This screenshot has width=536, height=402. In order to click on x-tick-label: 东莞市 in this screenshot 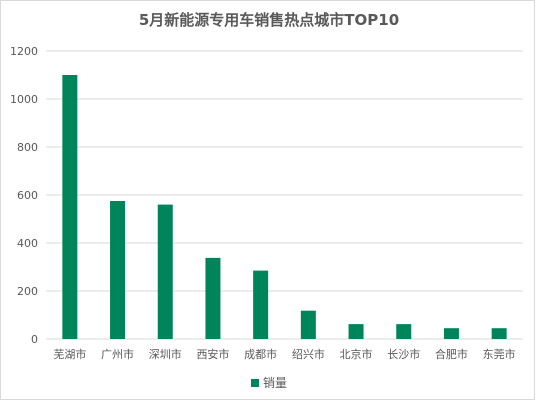, I will do `click(499, 354)`.